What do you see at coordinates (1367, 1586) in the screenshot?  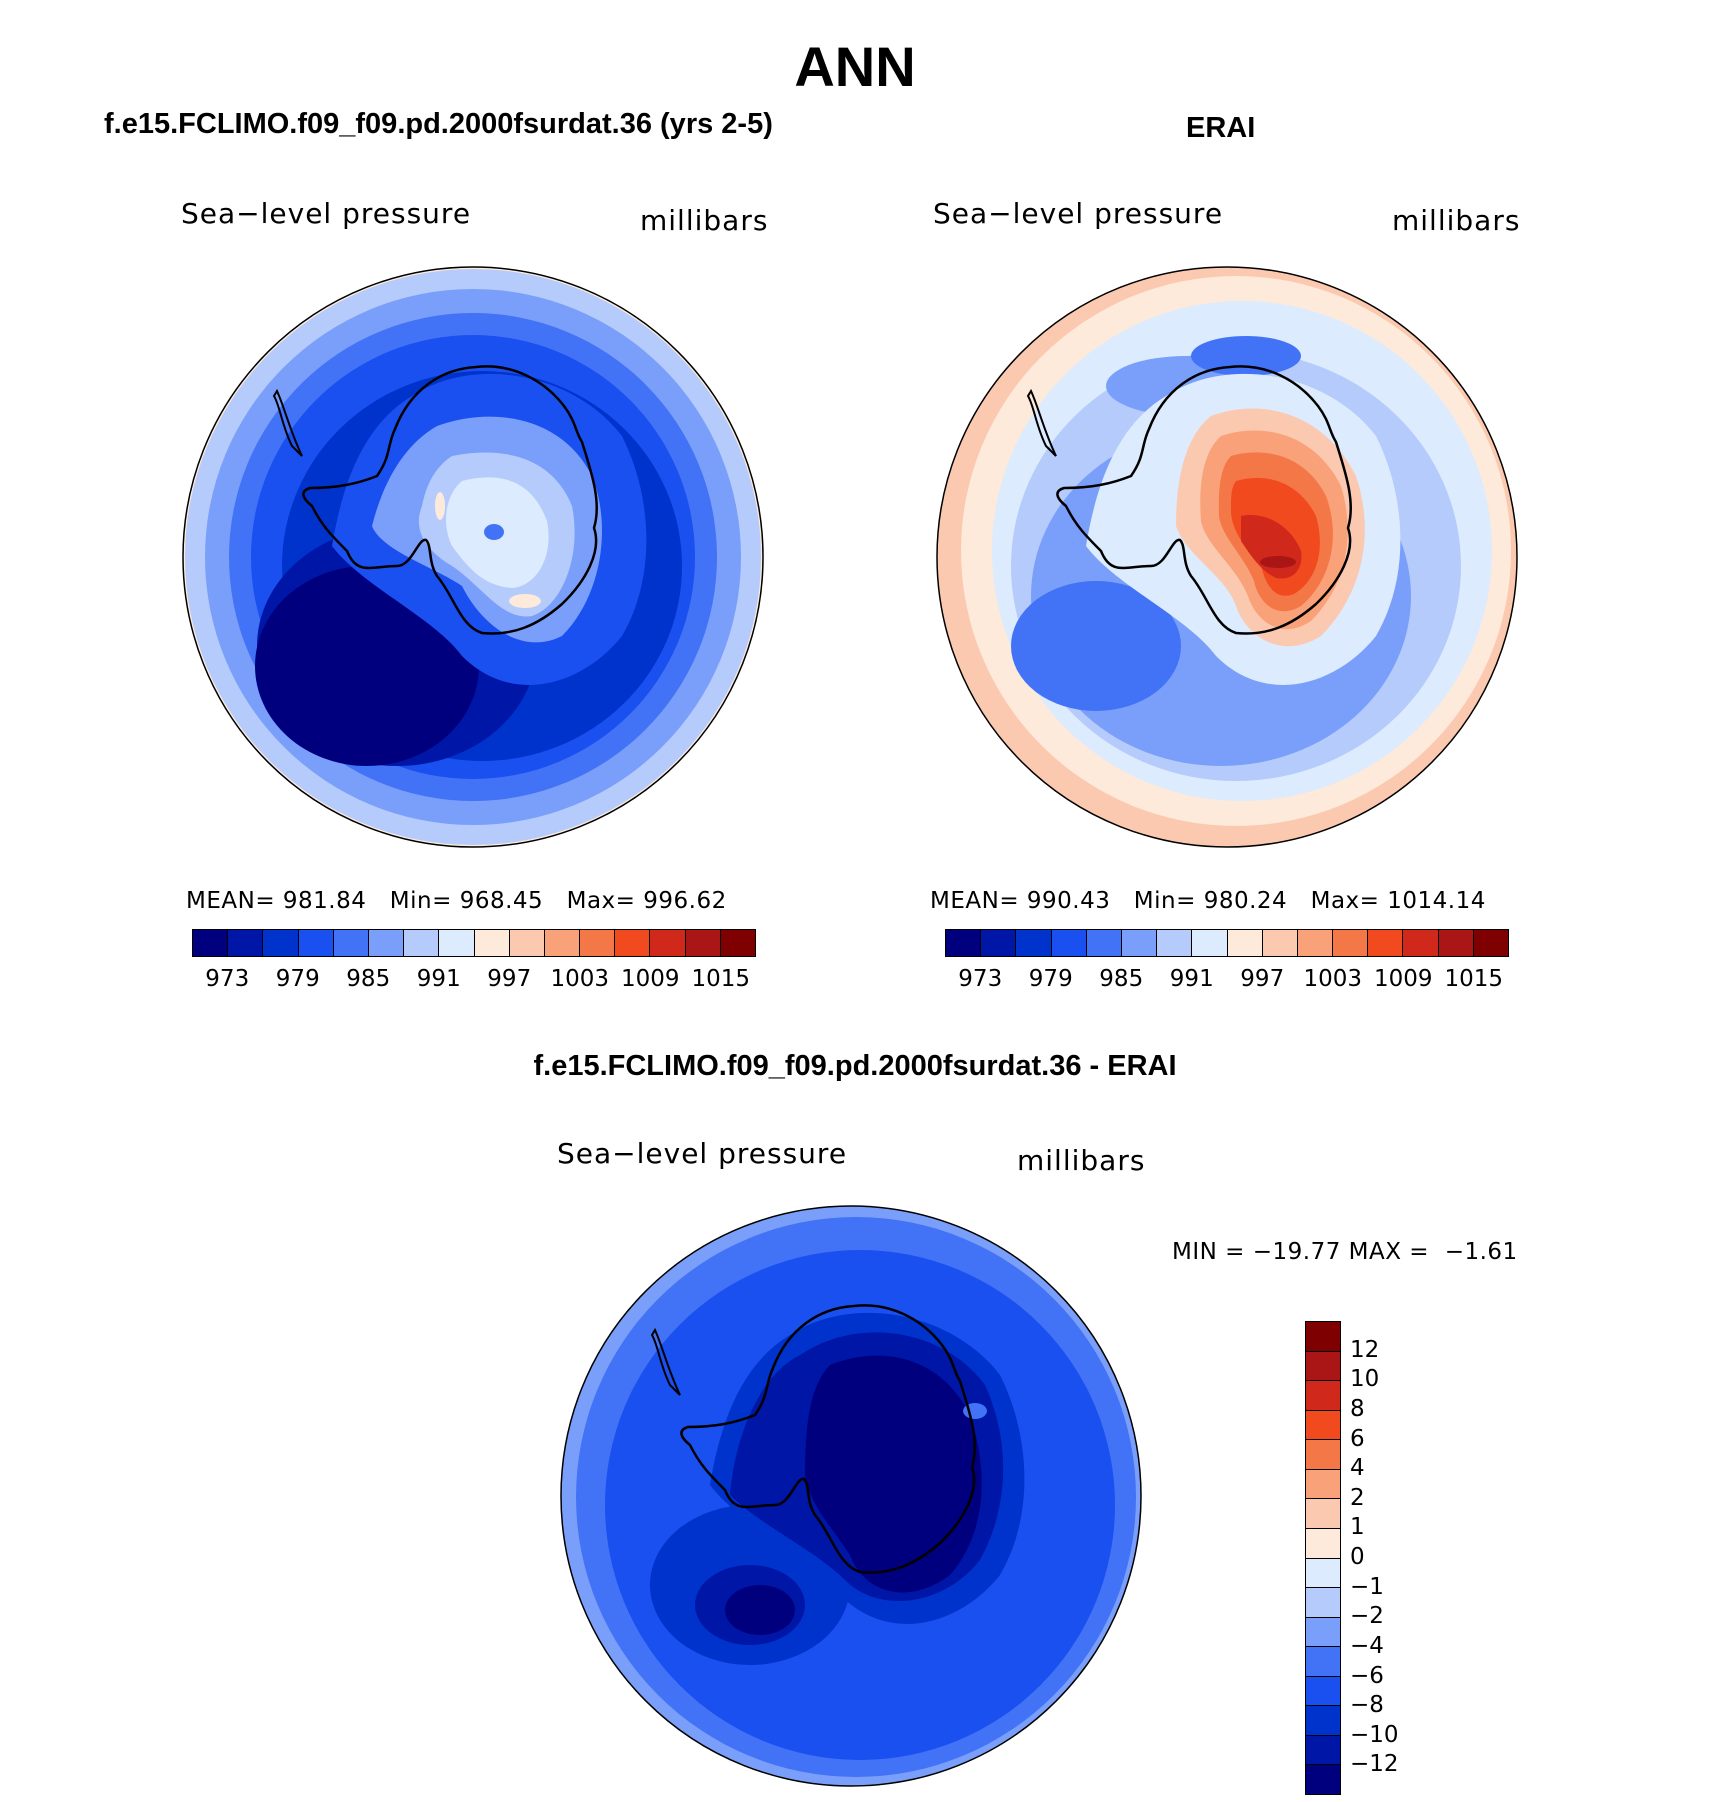 I see `diff-colorbar-tick-label: −1` at bounding box center [1367, 1586].